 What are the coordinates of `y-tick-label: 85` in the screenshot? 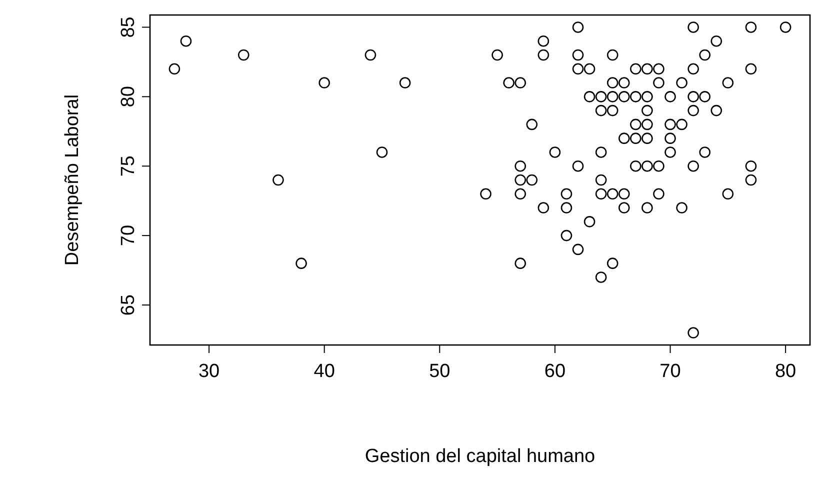 It's located at (128, 27).